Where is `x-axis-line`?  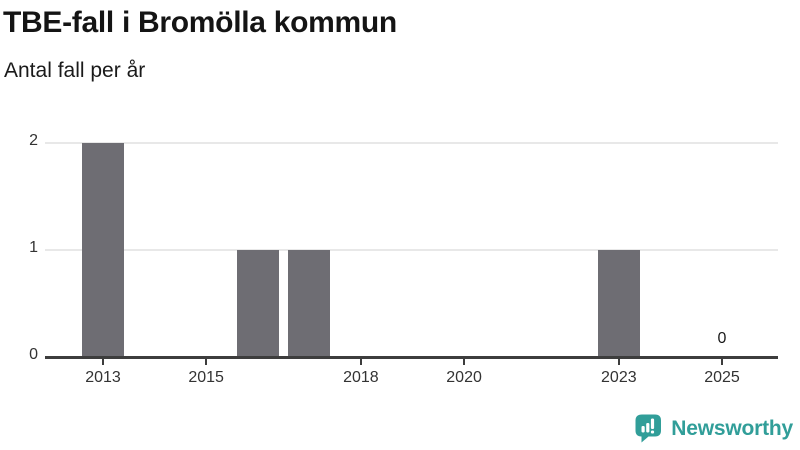
x-axis-line is located at coordinates (411, 357).